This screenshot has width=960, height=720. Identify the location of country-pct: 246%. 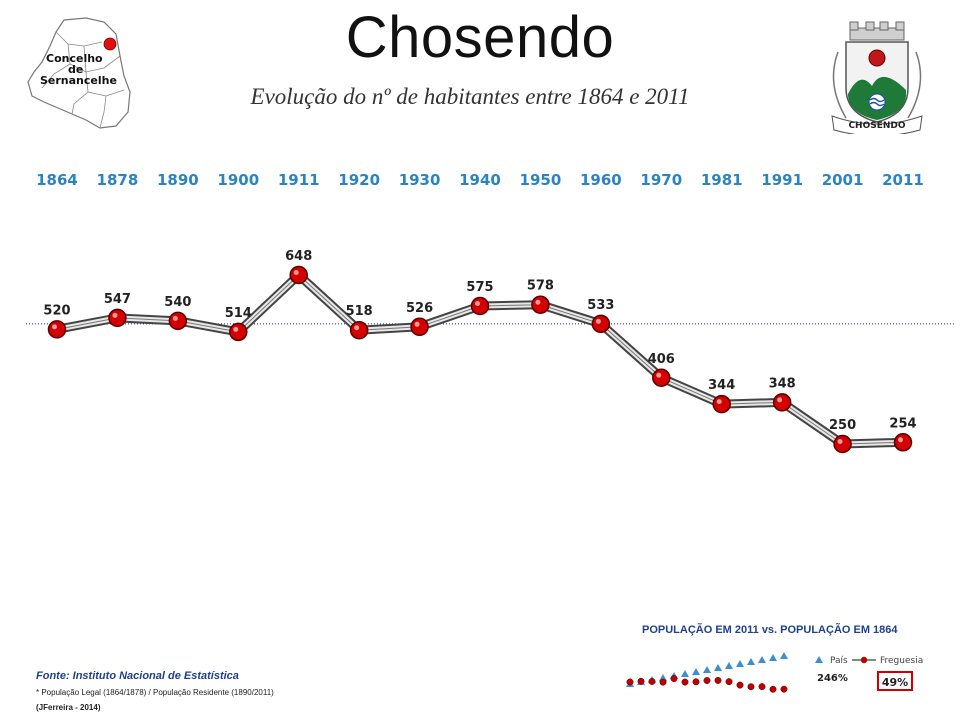
(832, 678).